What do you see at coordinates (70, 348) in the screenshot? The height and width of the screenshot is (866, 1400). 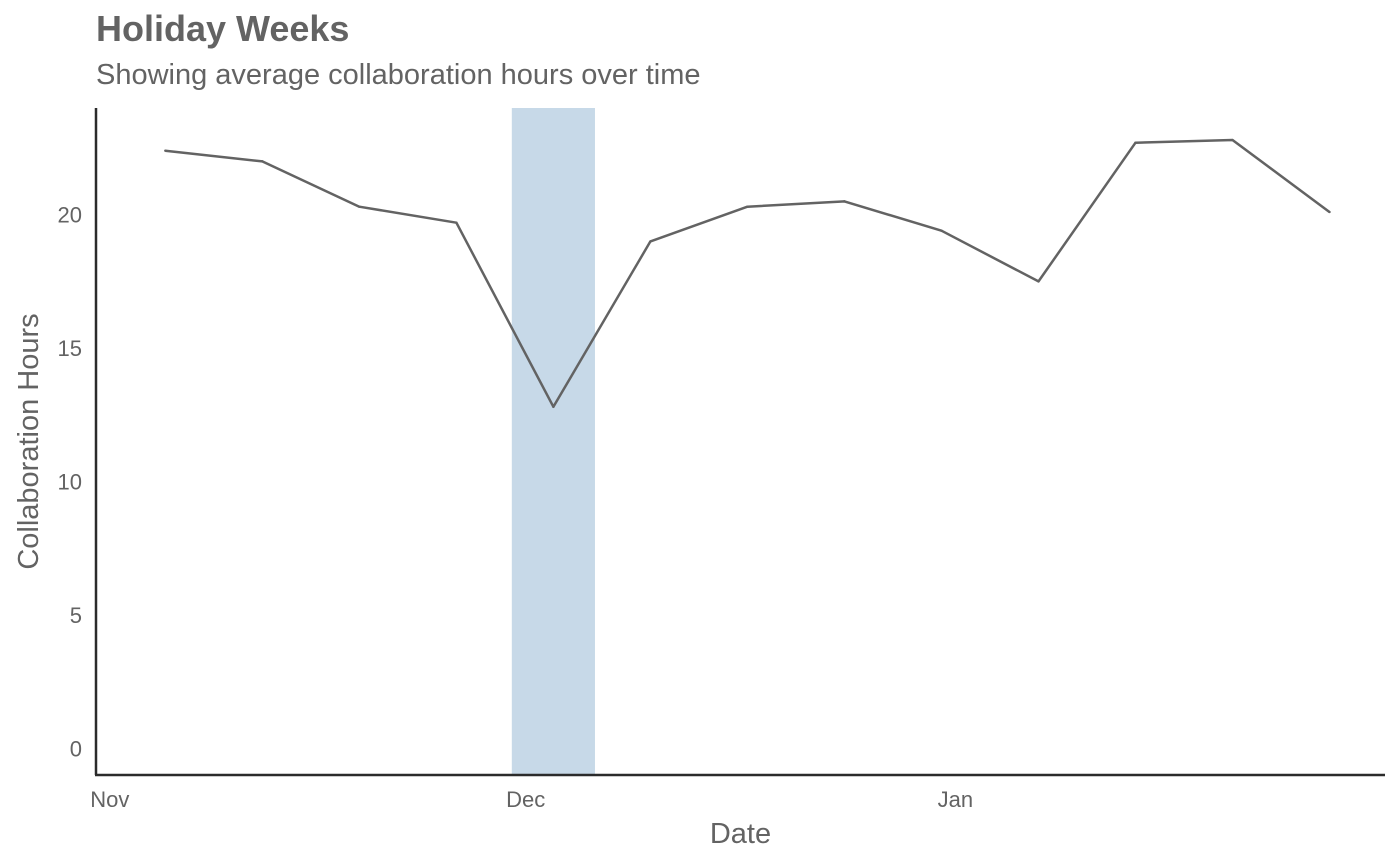 I see `y-tick-label: 15` at bounding box center [70, 348].